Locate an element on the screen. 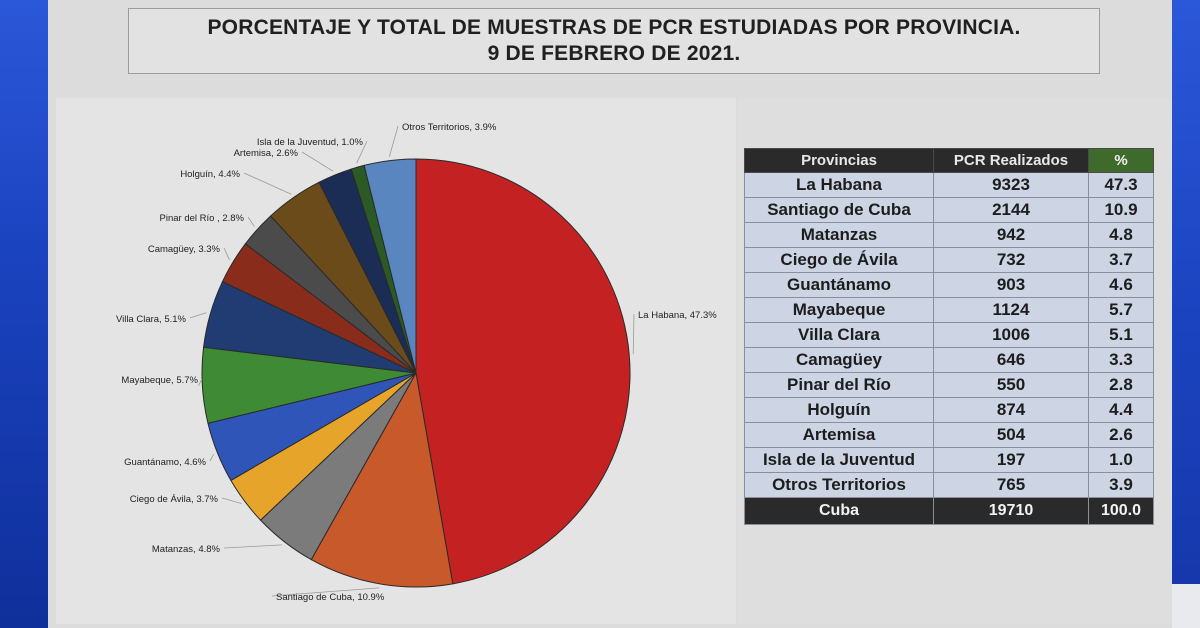  cell-percent: 47.3 is located at coordinates (1121, 185).